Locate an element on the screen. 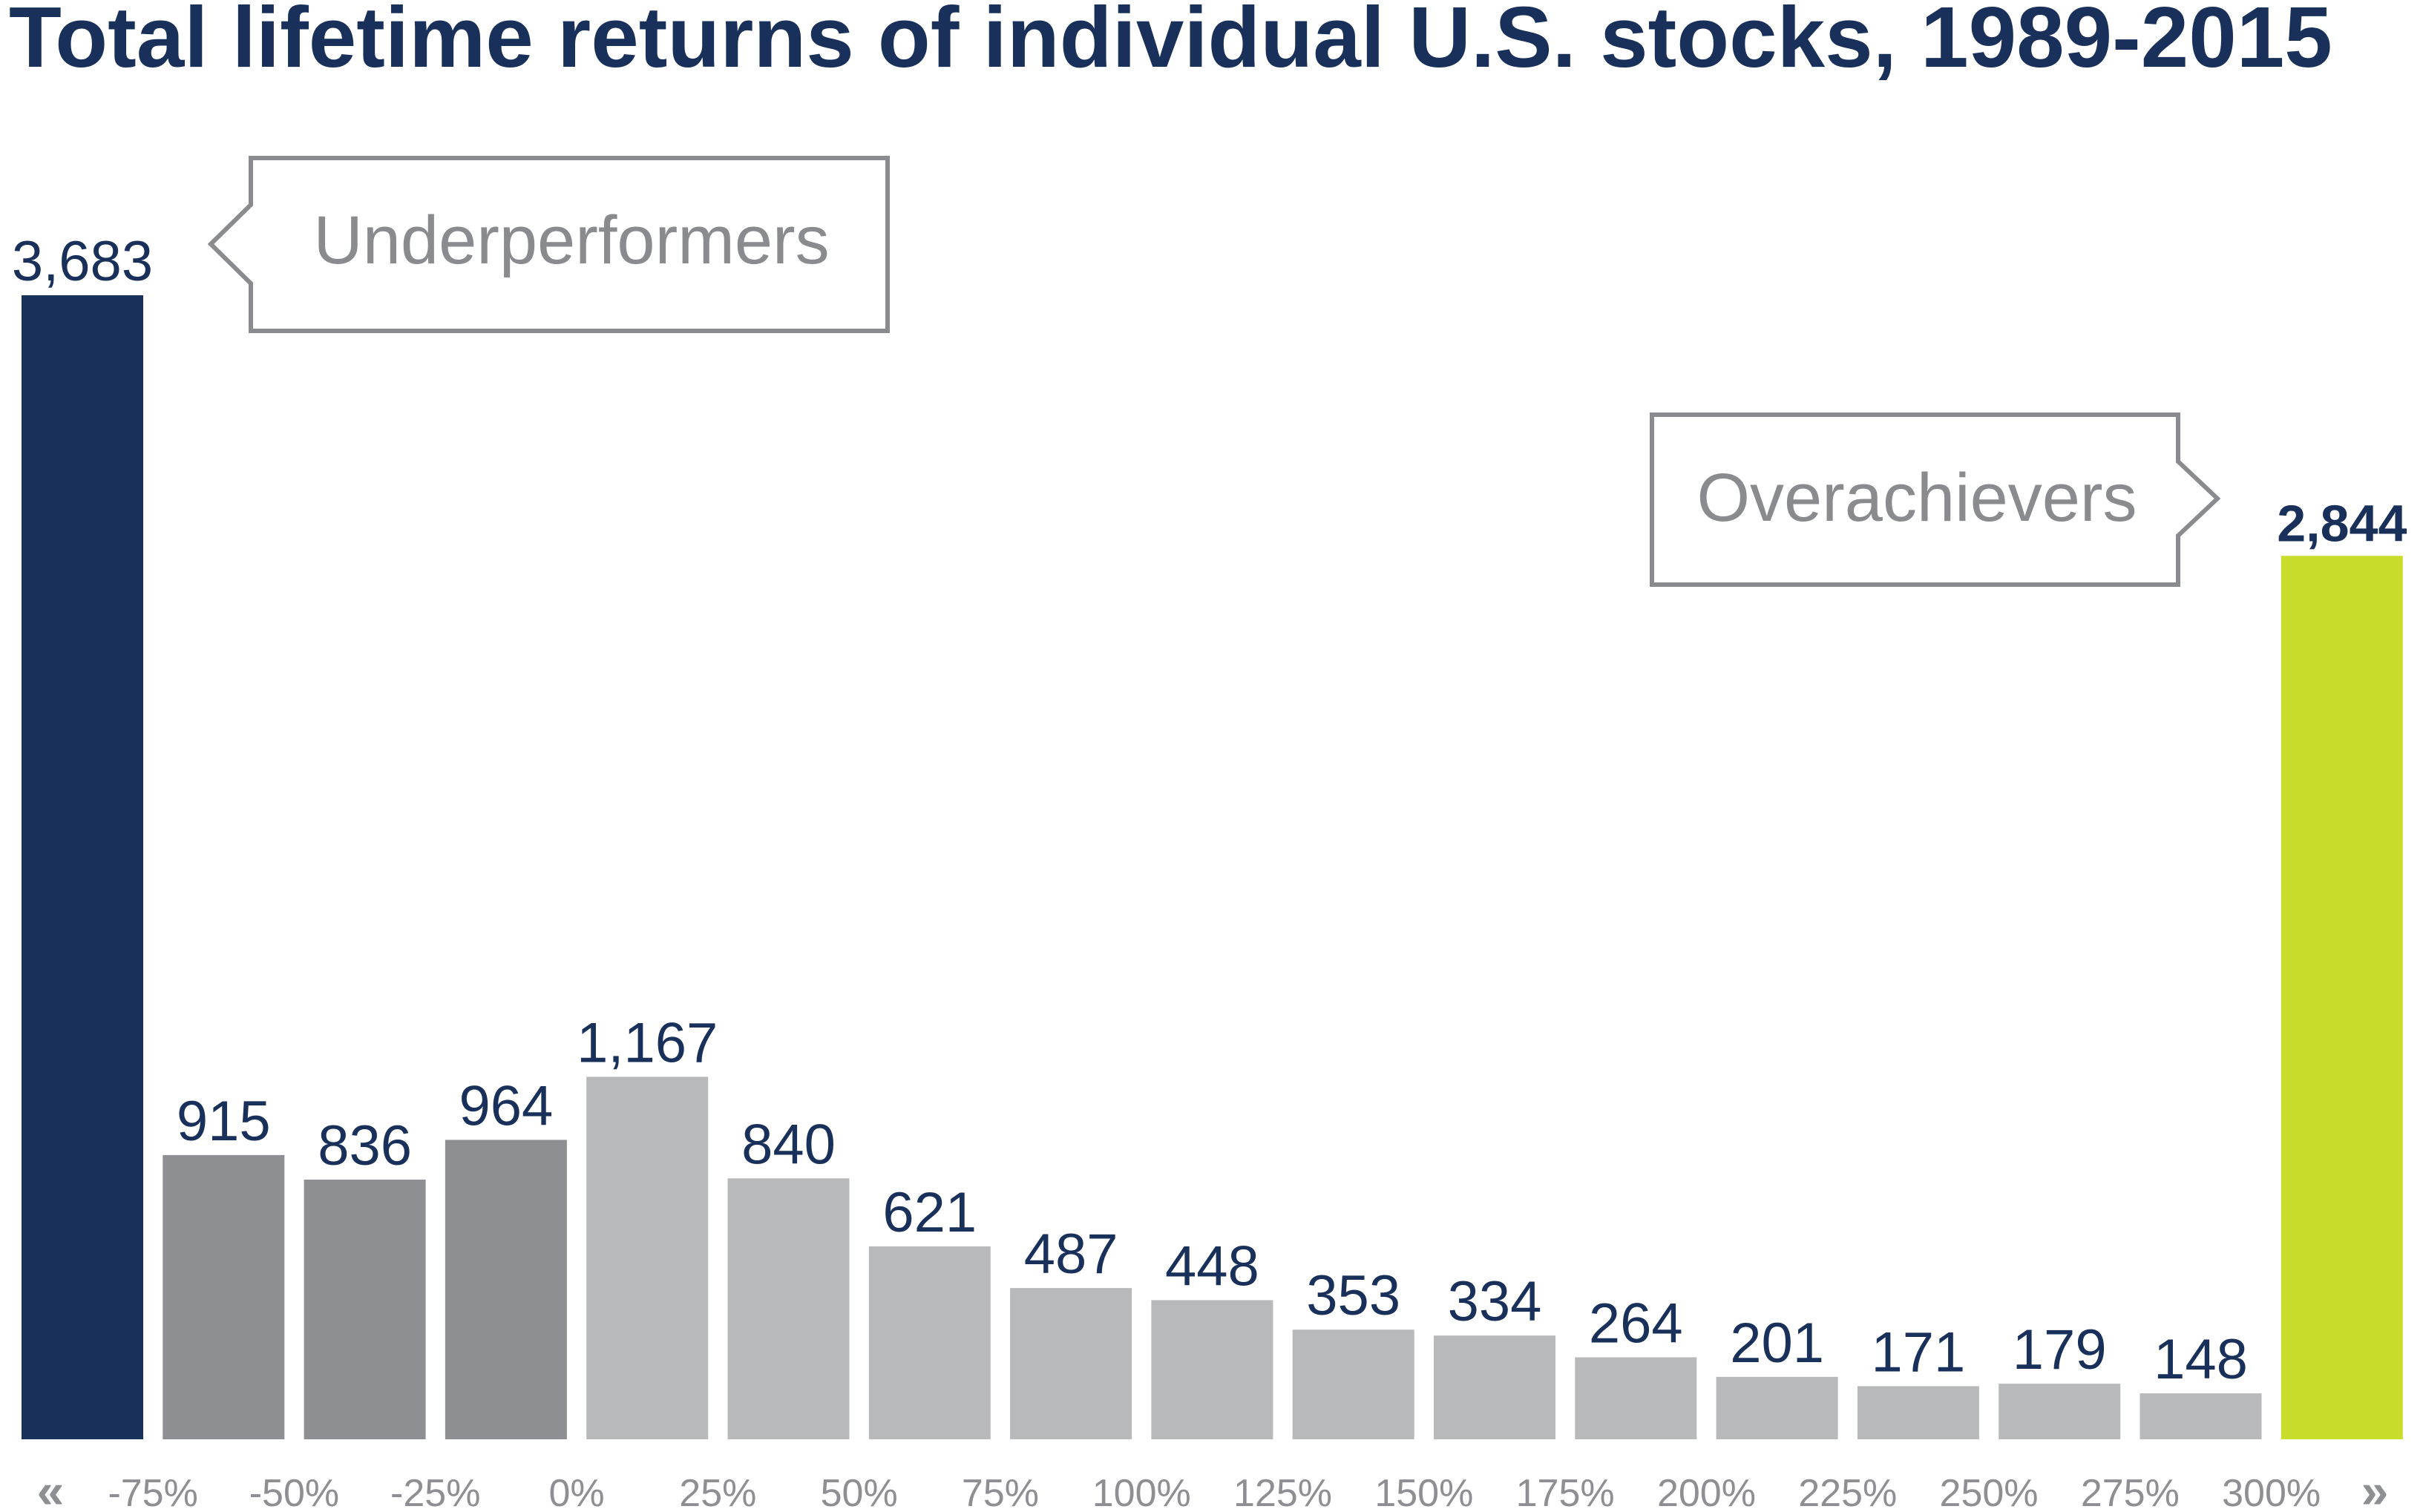 The image size is (2423, 1512). tick-label-2: -25% is located at coordinates (435, 1492).